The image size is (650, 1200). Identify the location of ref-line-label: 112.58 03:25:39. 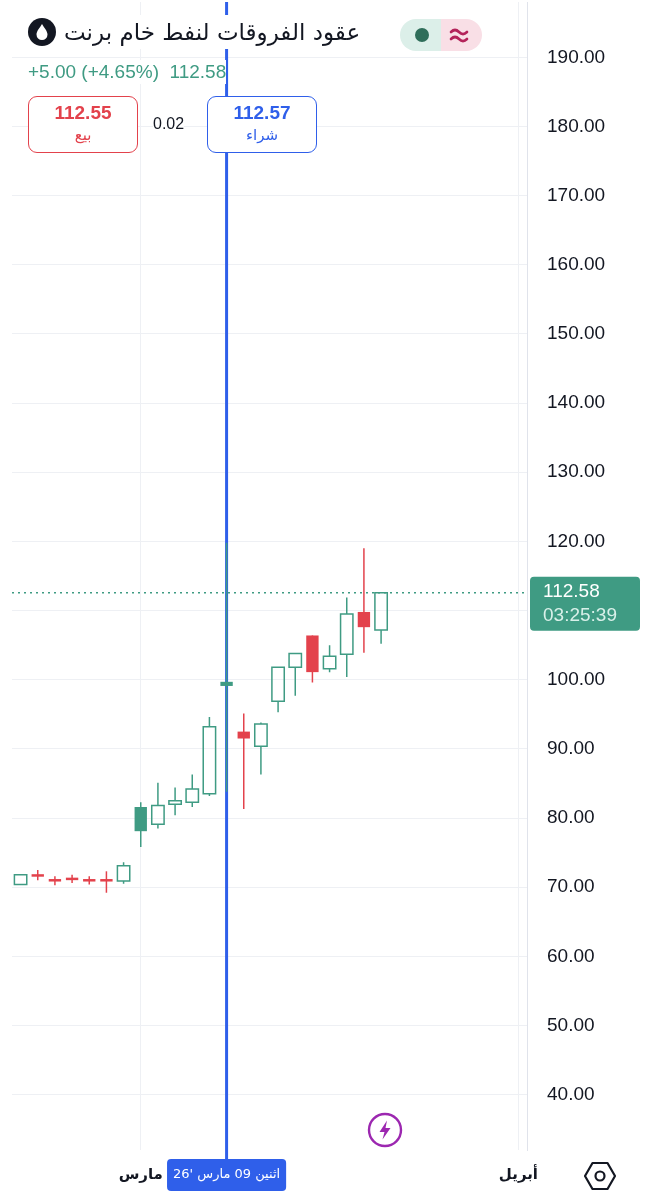
(580, 602).